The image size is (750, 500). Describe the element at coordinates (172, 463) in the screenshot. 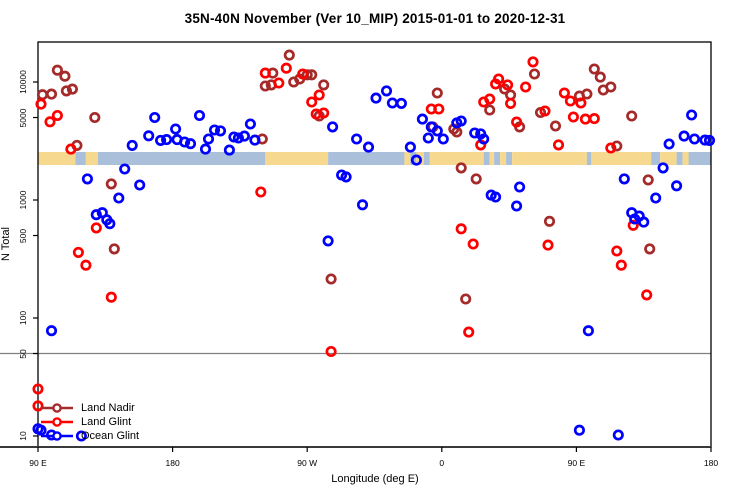

I see `x-tick-label: 180` at that location.